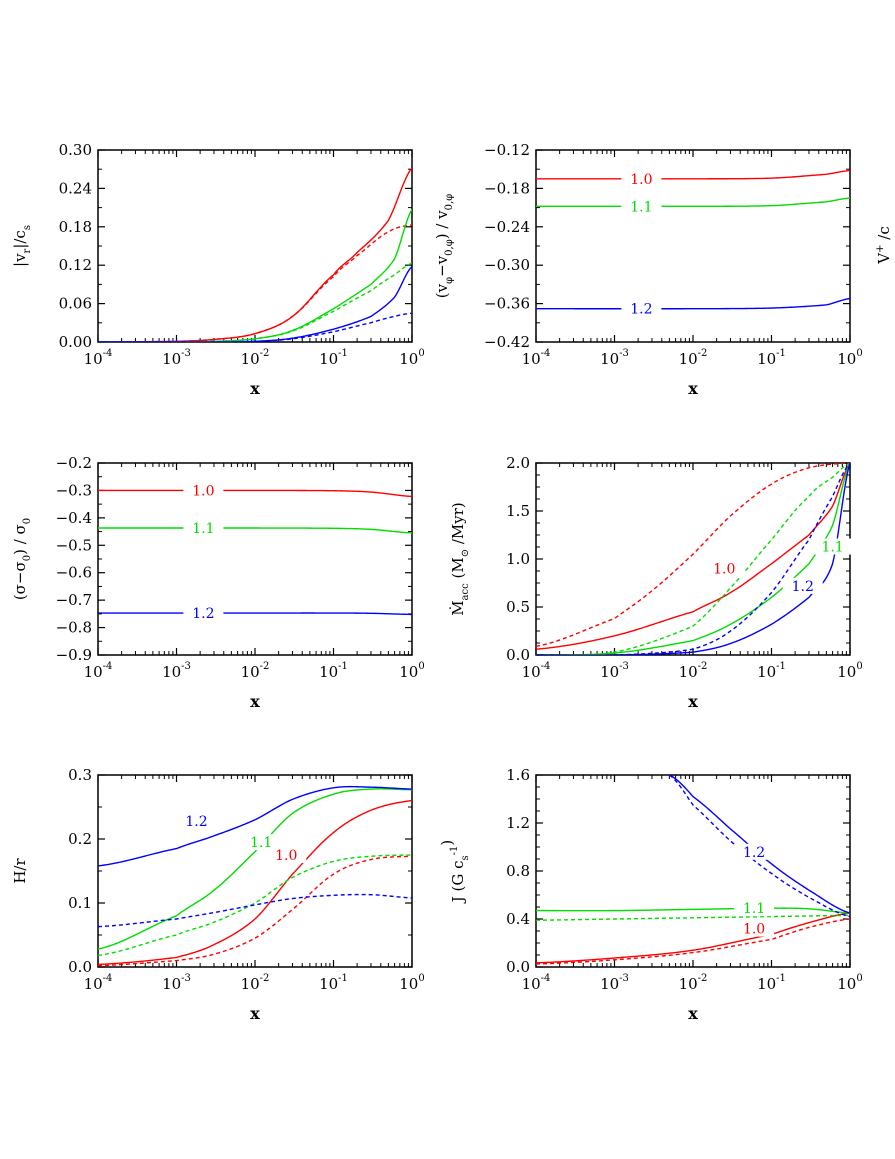 The height and width of the screenshot is (1159, 895). I want to click on y-tick-label: −0.36, so click(507, 304).